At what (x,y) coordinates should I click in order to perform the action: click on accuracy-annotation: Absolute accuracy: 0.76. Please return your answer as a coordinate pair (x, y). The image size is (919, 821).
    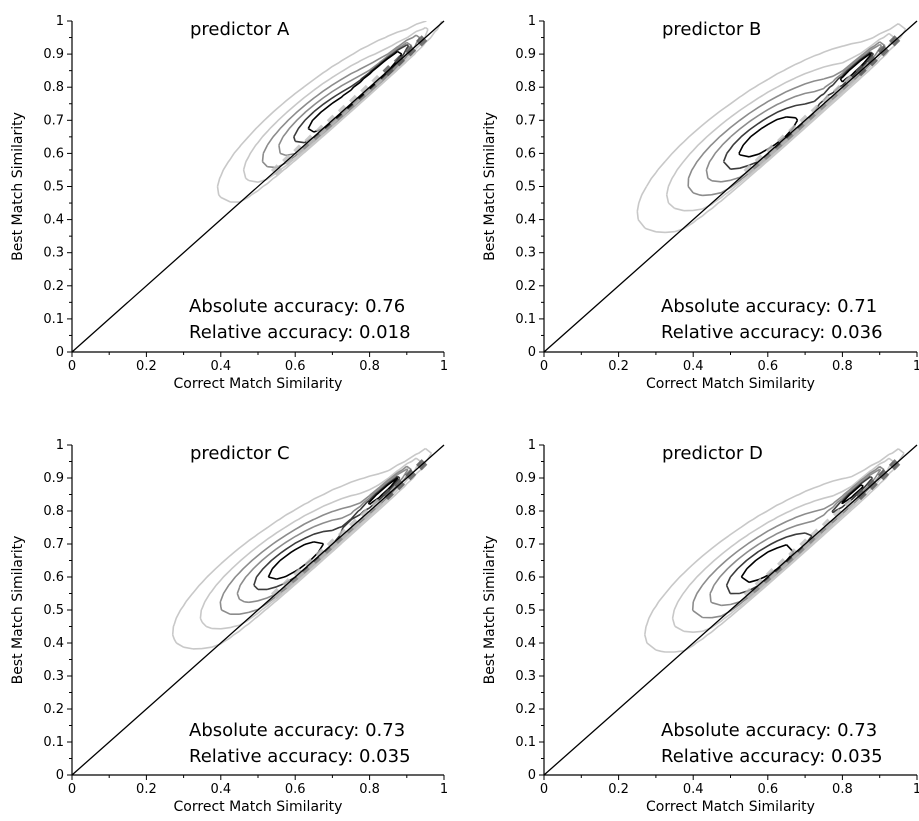
    Looking at the image, I should click on (297, 306).